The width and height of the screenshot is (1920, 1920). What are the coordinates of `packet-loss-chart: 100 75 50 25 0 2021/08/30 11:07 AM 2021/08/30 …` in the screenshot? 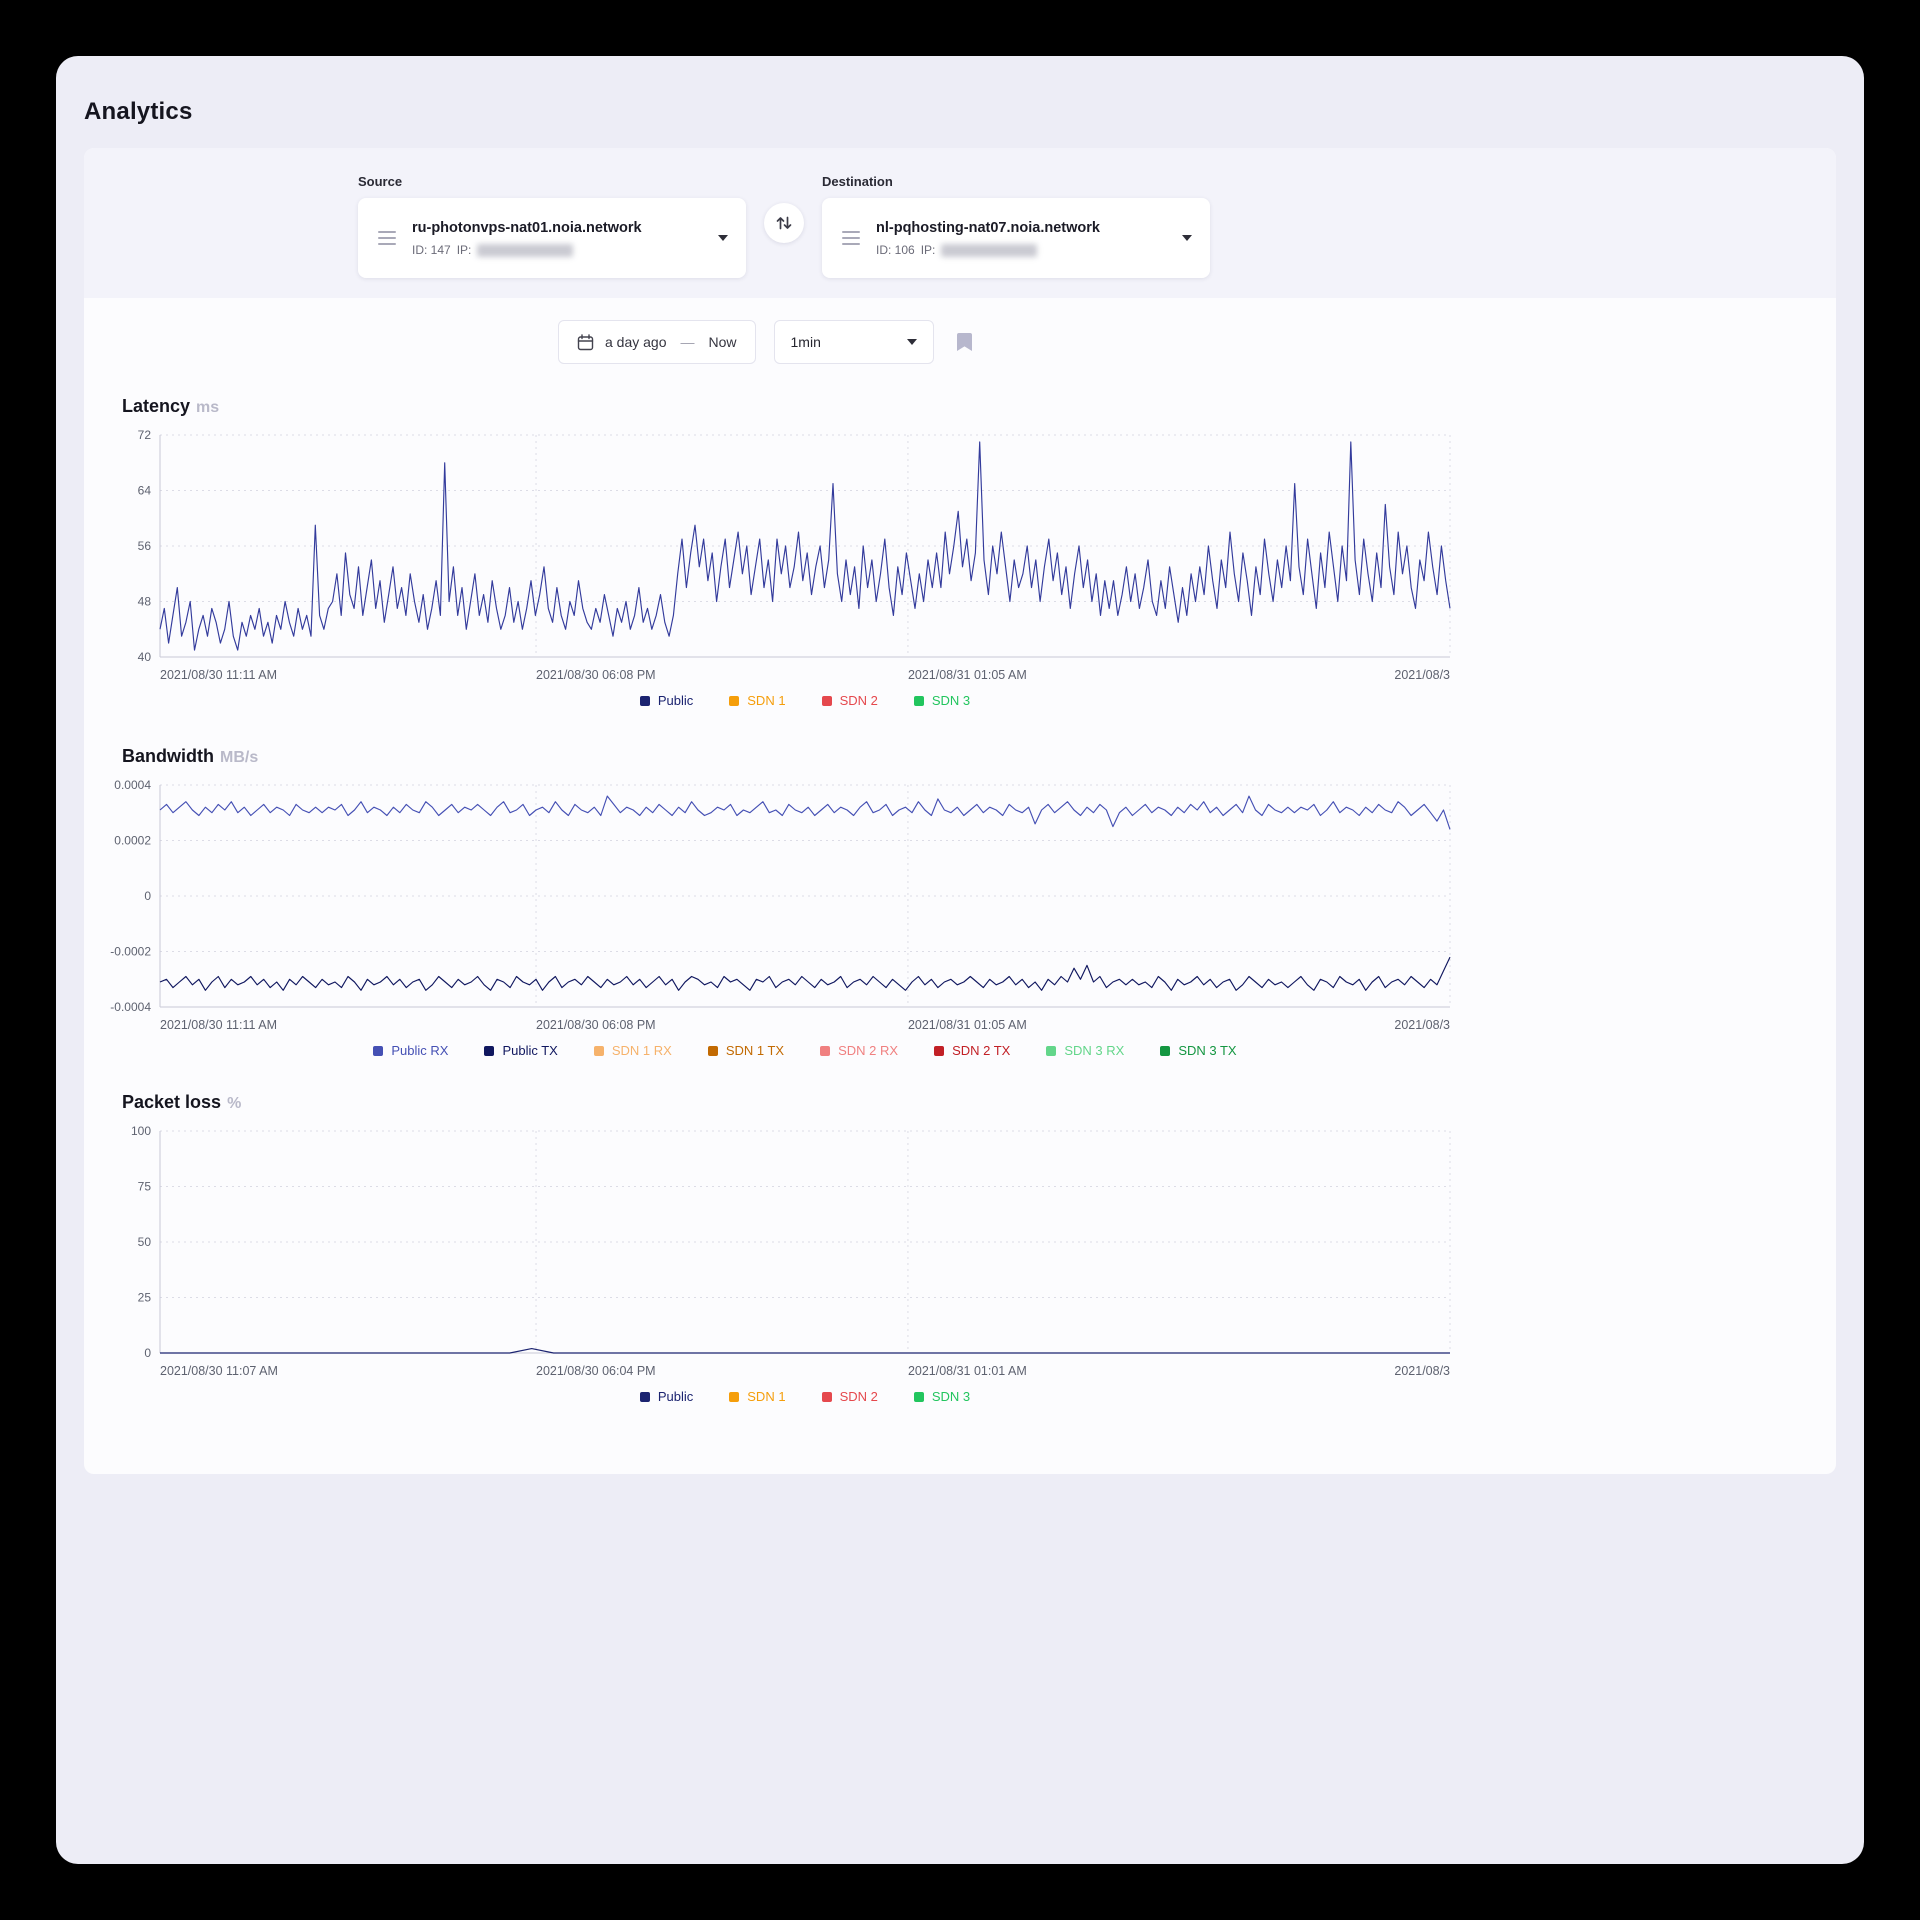 It's located at (960, 1250).